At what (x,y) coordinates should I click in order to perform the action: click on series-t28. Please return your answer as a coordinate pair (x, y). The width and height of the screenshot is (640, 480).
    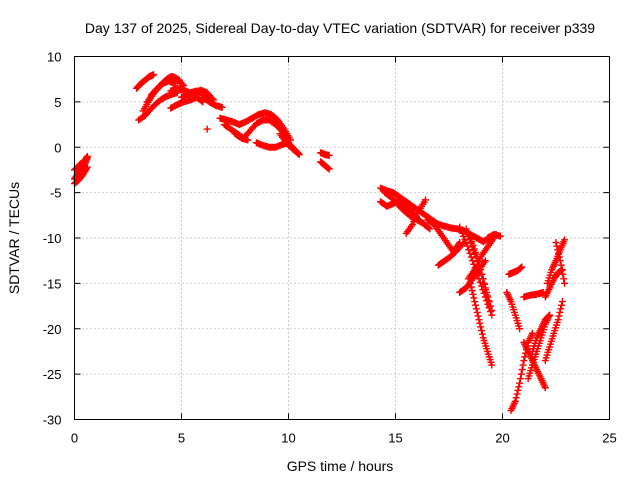
    Looking at the image, I should click on (480, 272).